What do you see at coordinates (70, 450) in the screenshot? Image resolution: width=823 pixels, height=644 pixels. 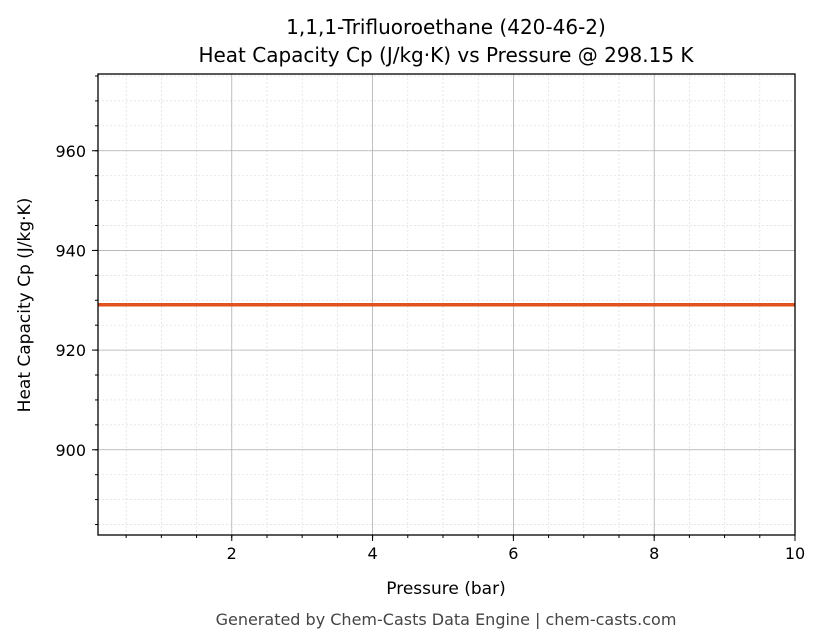 I see `y-tick-label: 900` at bounding box center [70, 450].